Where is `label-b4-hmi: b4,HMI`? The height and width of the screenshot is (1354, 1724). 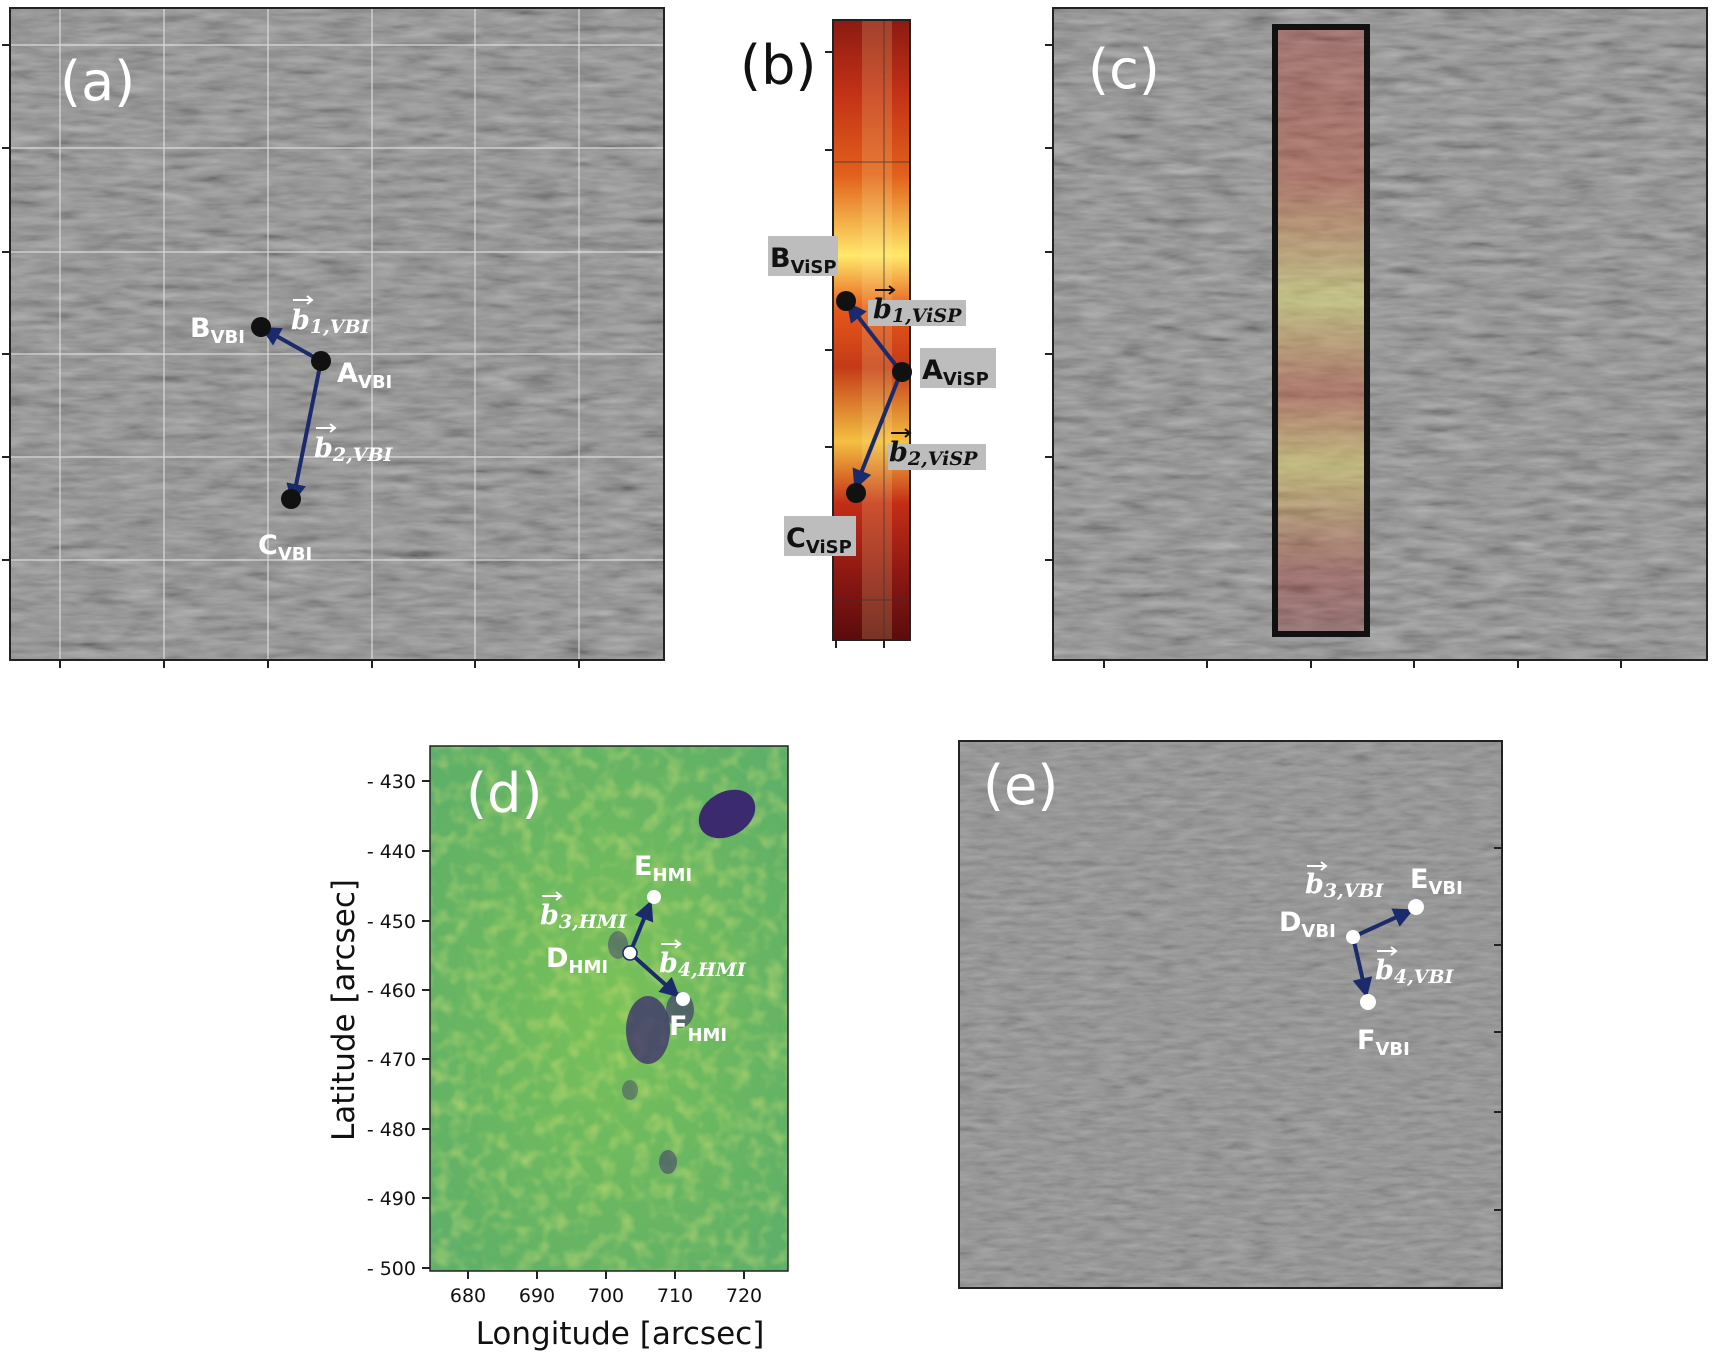
label-b4-hmi: b4,HMI is located at coordinates (703, 960).